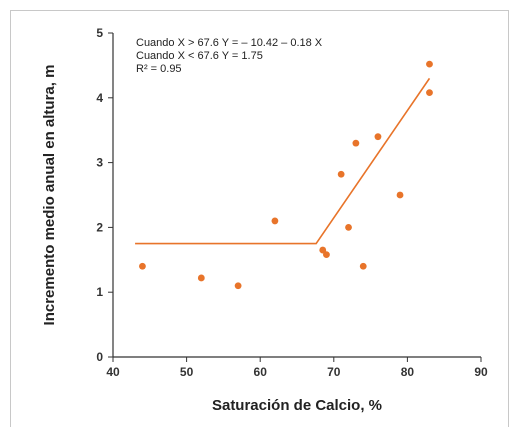  What do you see at coordinates (99, 33) in the screenshot?
I see `y-tick-label: 5` at bounding box center [99, 33].